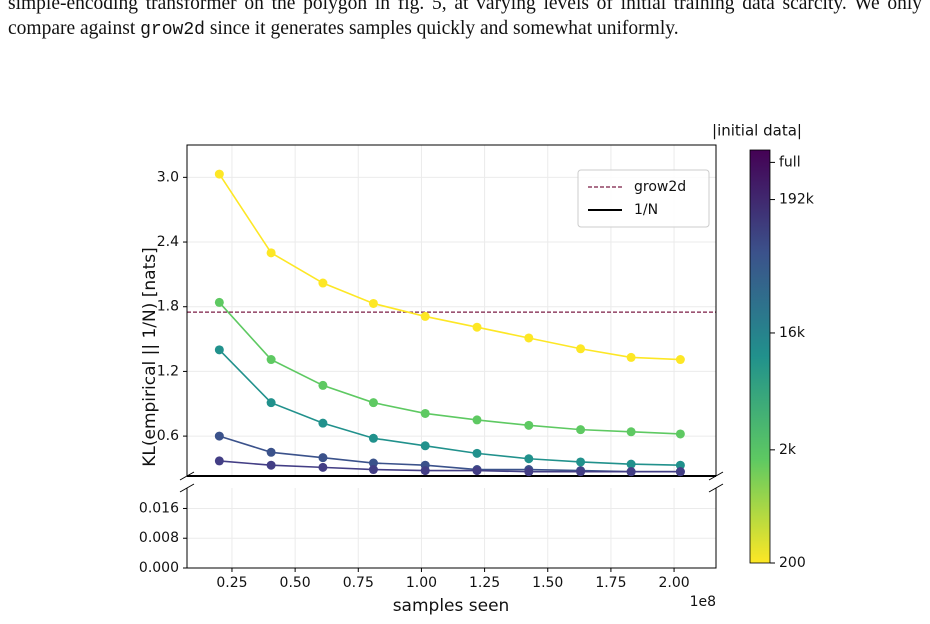 This screenshot has width=930, height=624. I want to click on y-tick-label: 1.2, so click(168, 371).